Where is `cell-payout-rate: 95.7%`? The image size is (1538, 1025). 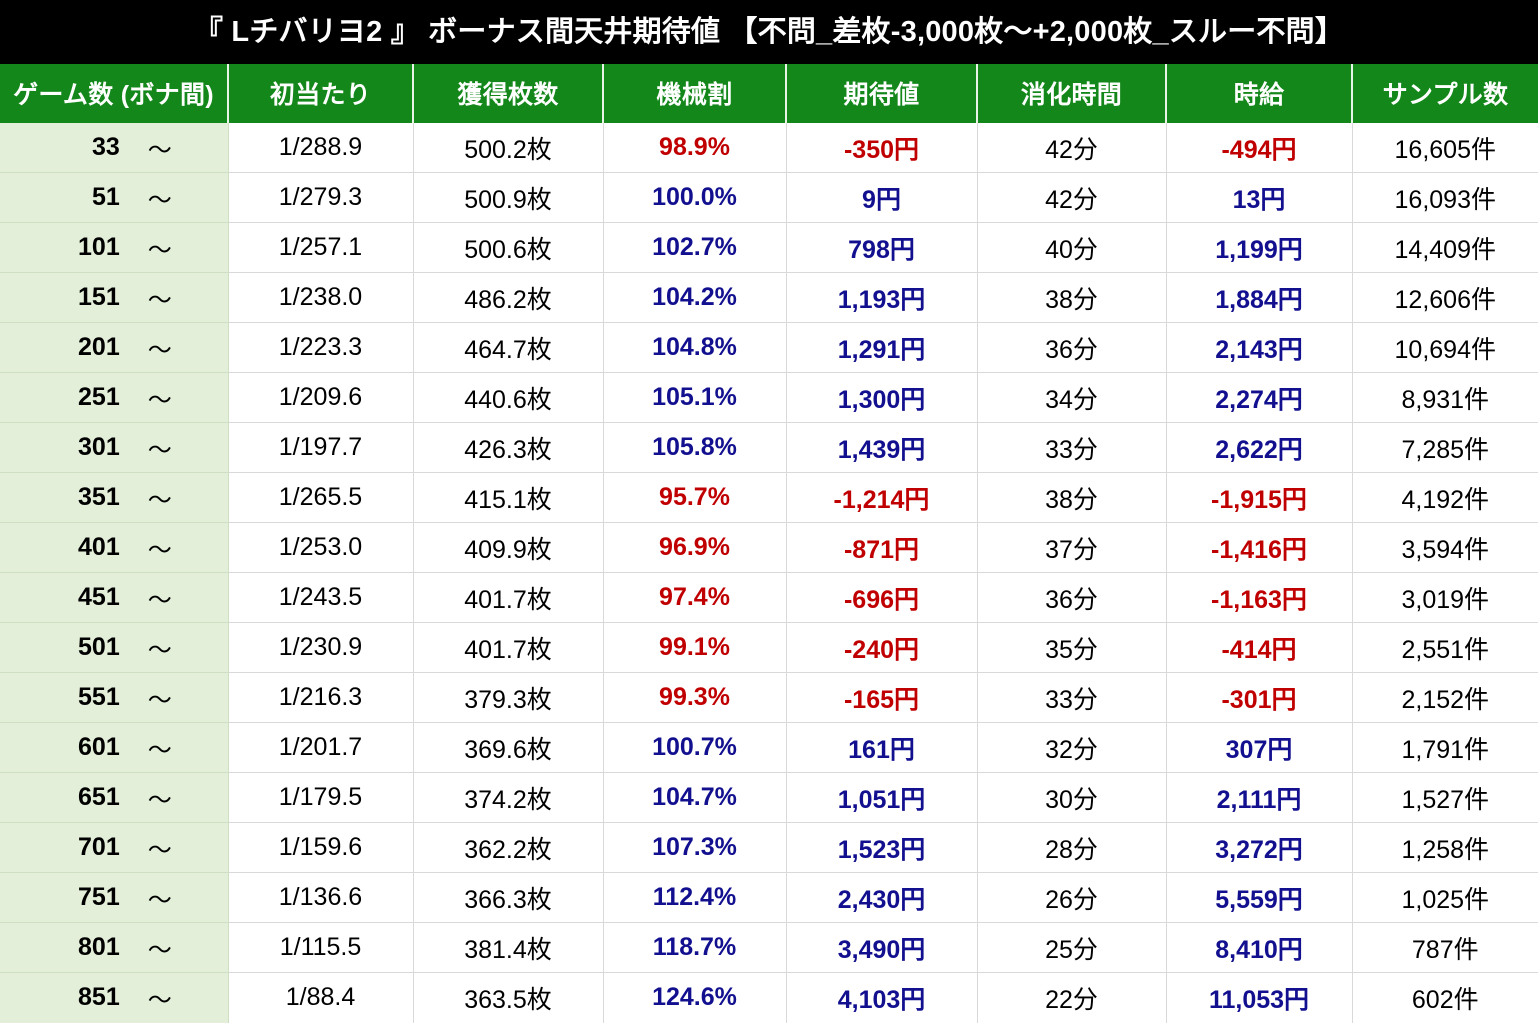 cell-payout-rate: 95.7% is located at coordinates (695, 497).